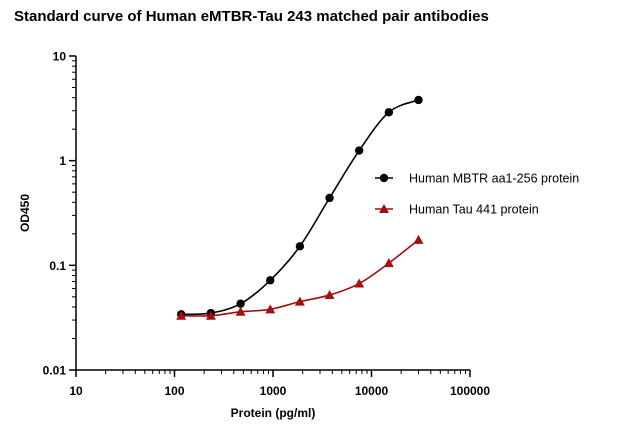 This screenshot has width=619, height=437. Describe the element at coordinates (273, 391) in the screenshot. I see `x-tick-label: 1000` at that location.